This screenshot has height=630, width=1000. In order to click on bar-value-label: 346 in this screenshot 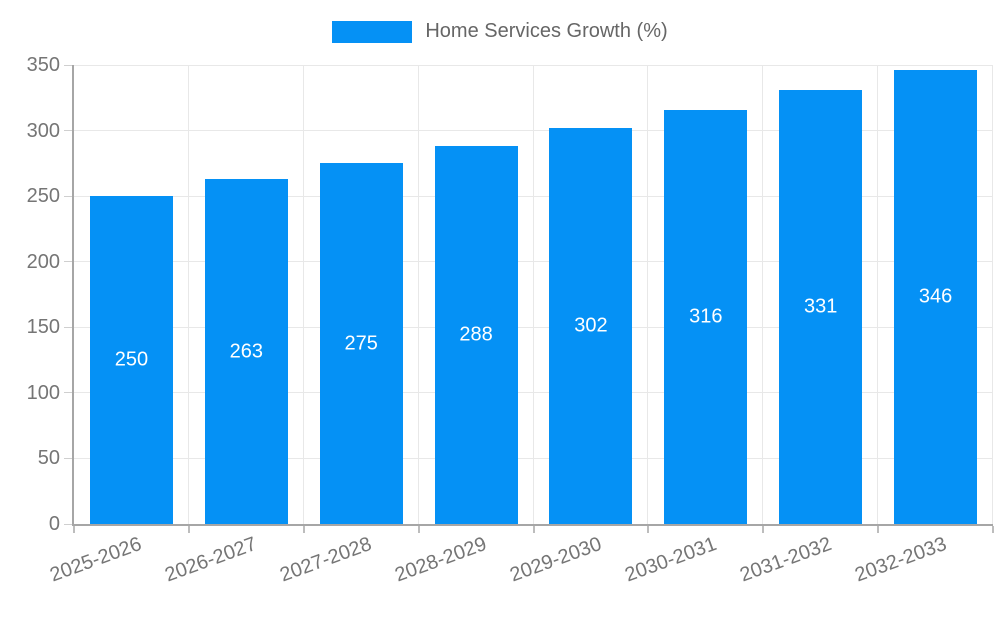, I will do `click(935, 296)`.